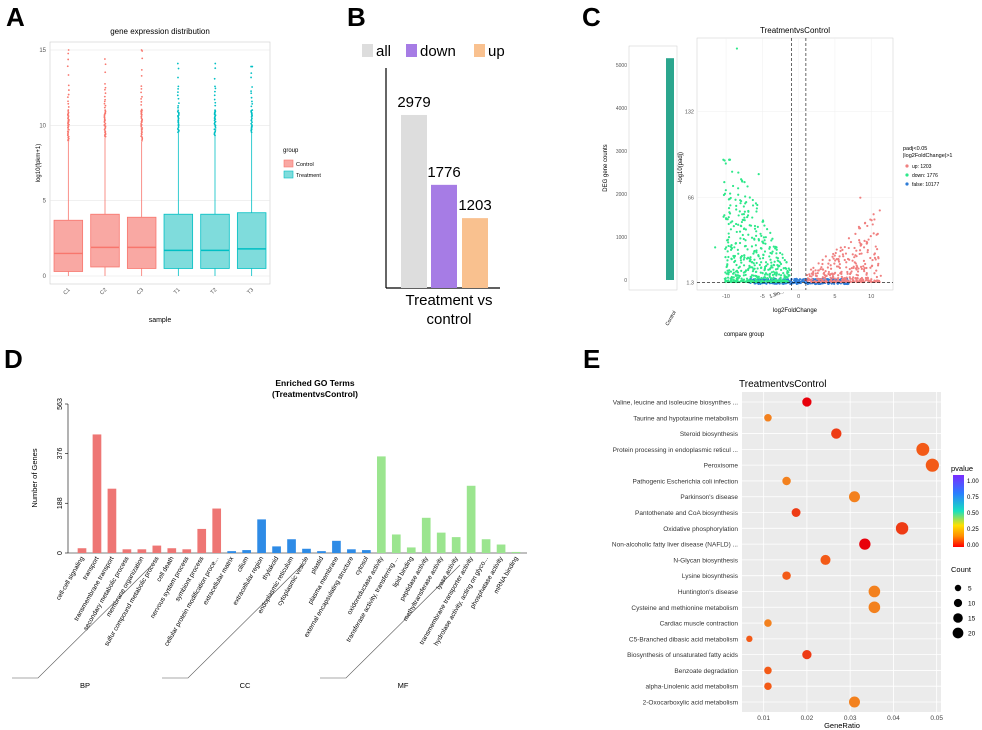 The width and height of the screenshot is (982, 730). What do you see at coordinates (973, 546) in the screenshot?
I see `panel-e-pvalue-tick-label: 0.00` at bounding box center [973, 546].